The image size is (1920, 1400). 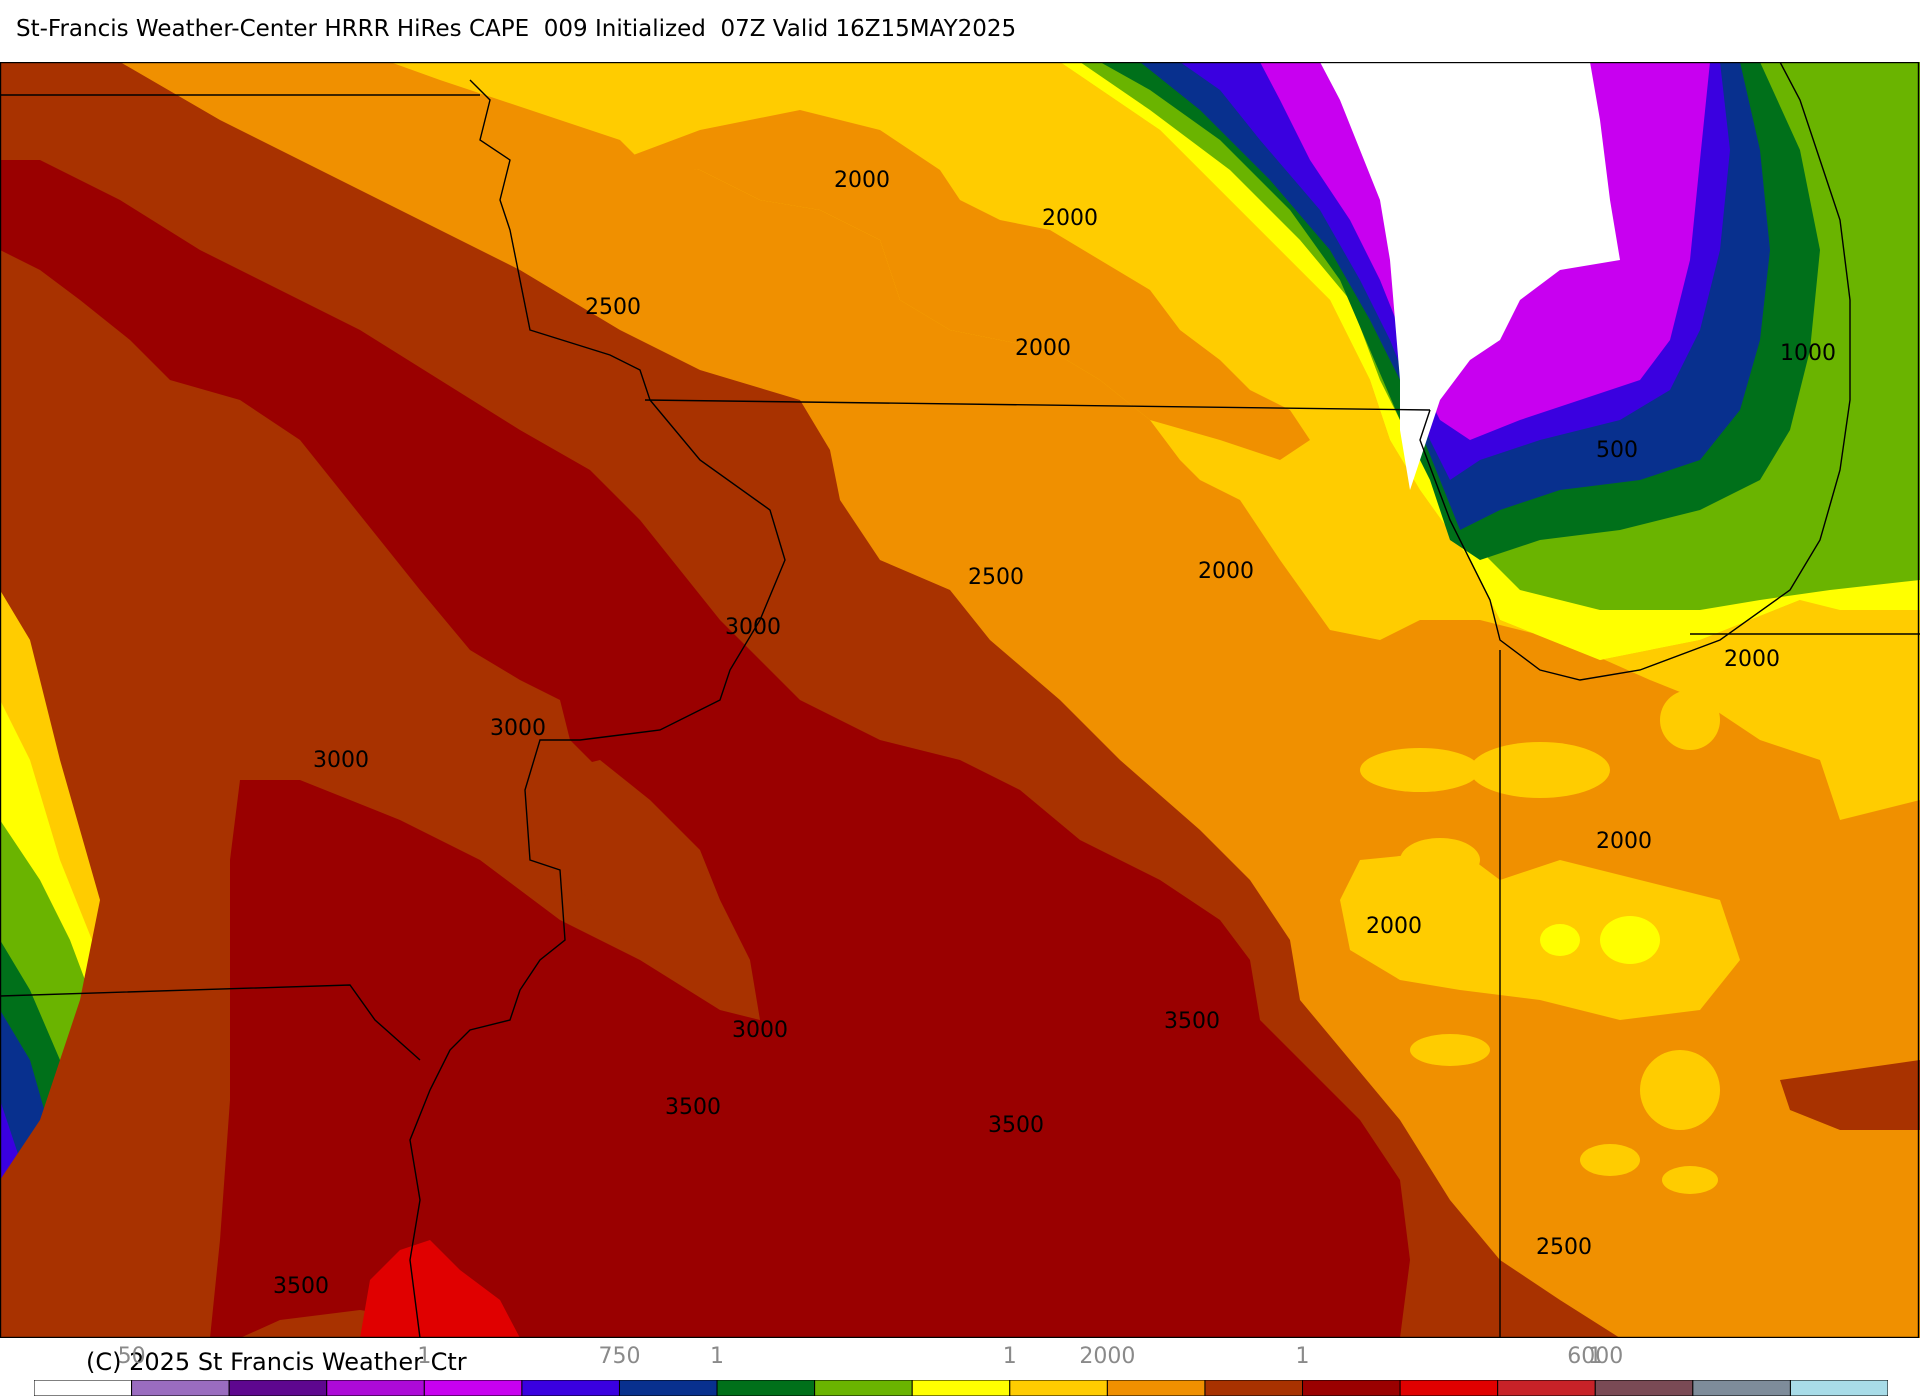 What do you see at coordinates (1808, 353) in the screenshot?
I see `contour-label: 1000` at bounding box center [1808, 353].